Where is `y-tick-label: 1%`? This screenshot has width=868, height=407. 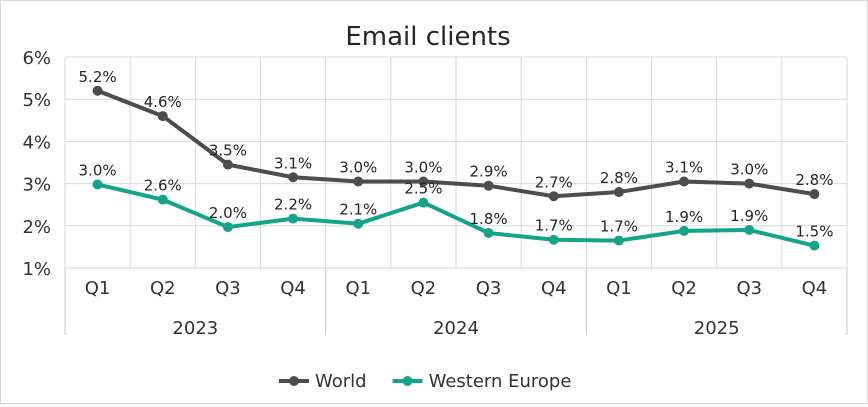 y-tick-label: 1% is located at coordinates (36, 269).